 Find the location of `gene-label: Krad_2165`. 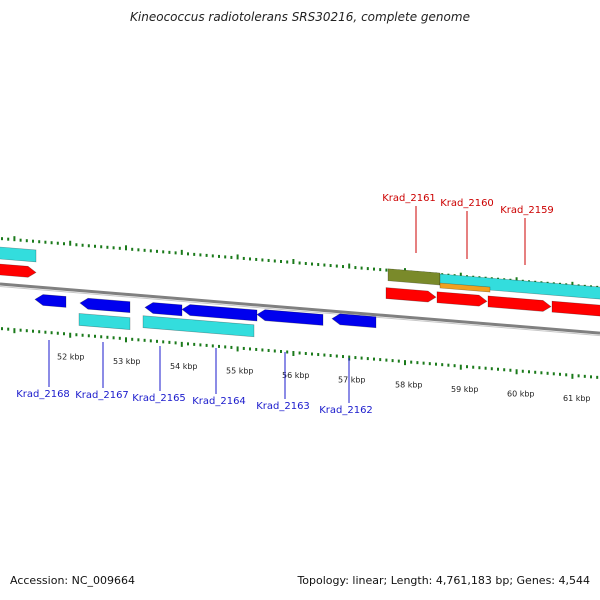

gene-label: Krad_2165 is located at coordinates (159, 398).